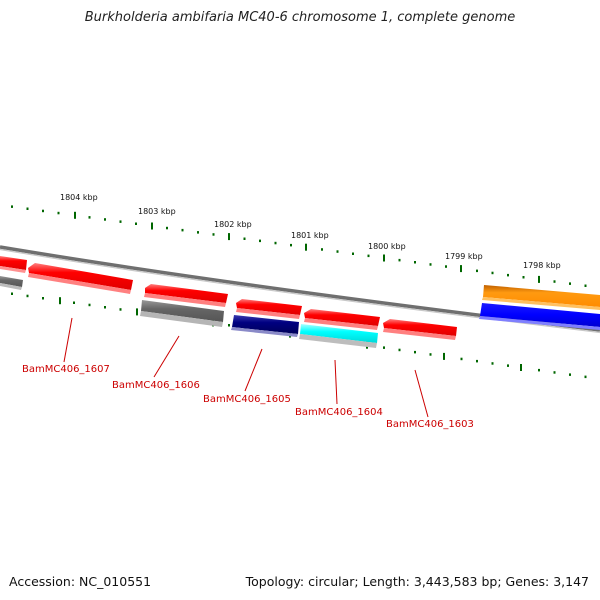  I want to click on forward-strand-features, so click(13, 273).